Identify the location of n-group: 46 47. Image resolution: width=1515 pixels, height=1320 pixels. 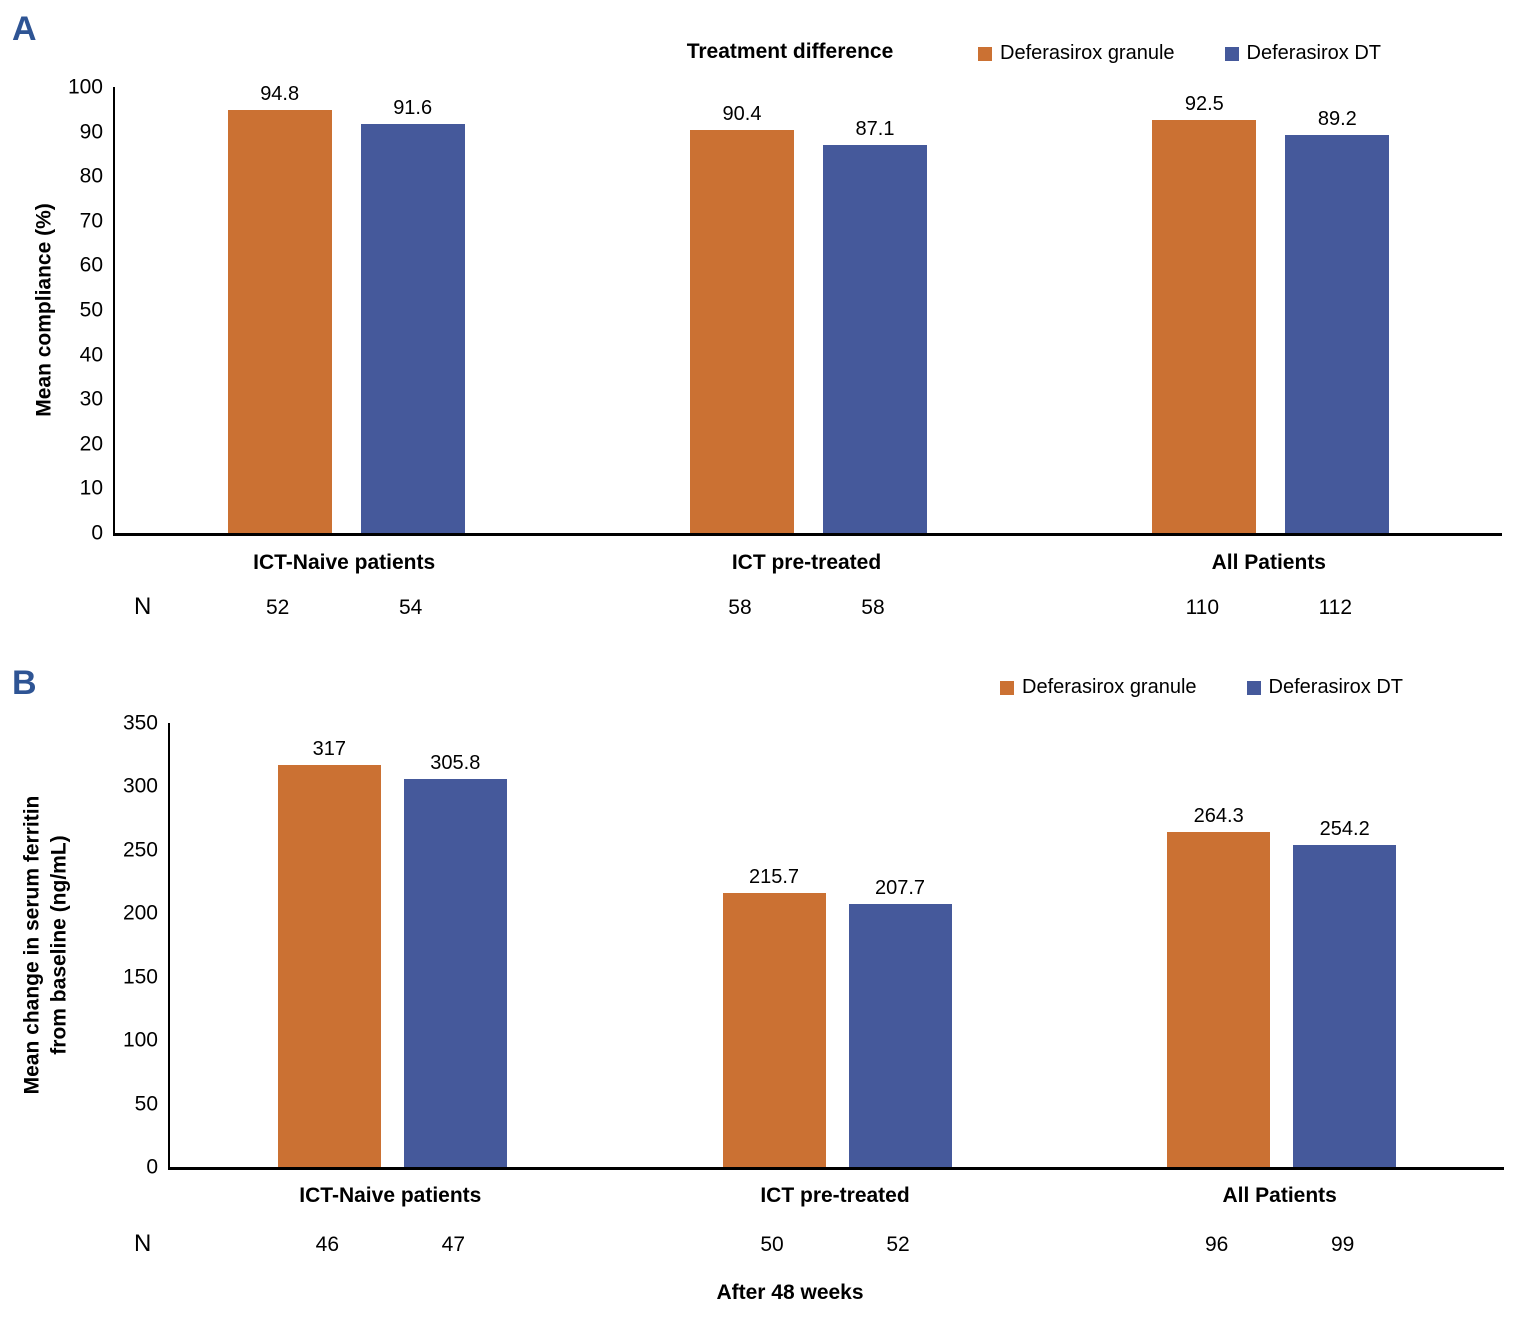
(390, 1245).